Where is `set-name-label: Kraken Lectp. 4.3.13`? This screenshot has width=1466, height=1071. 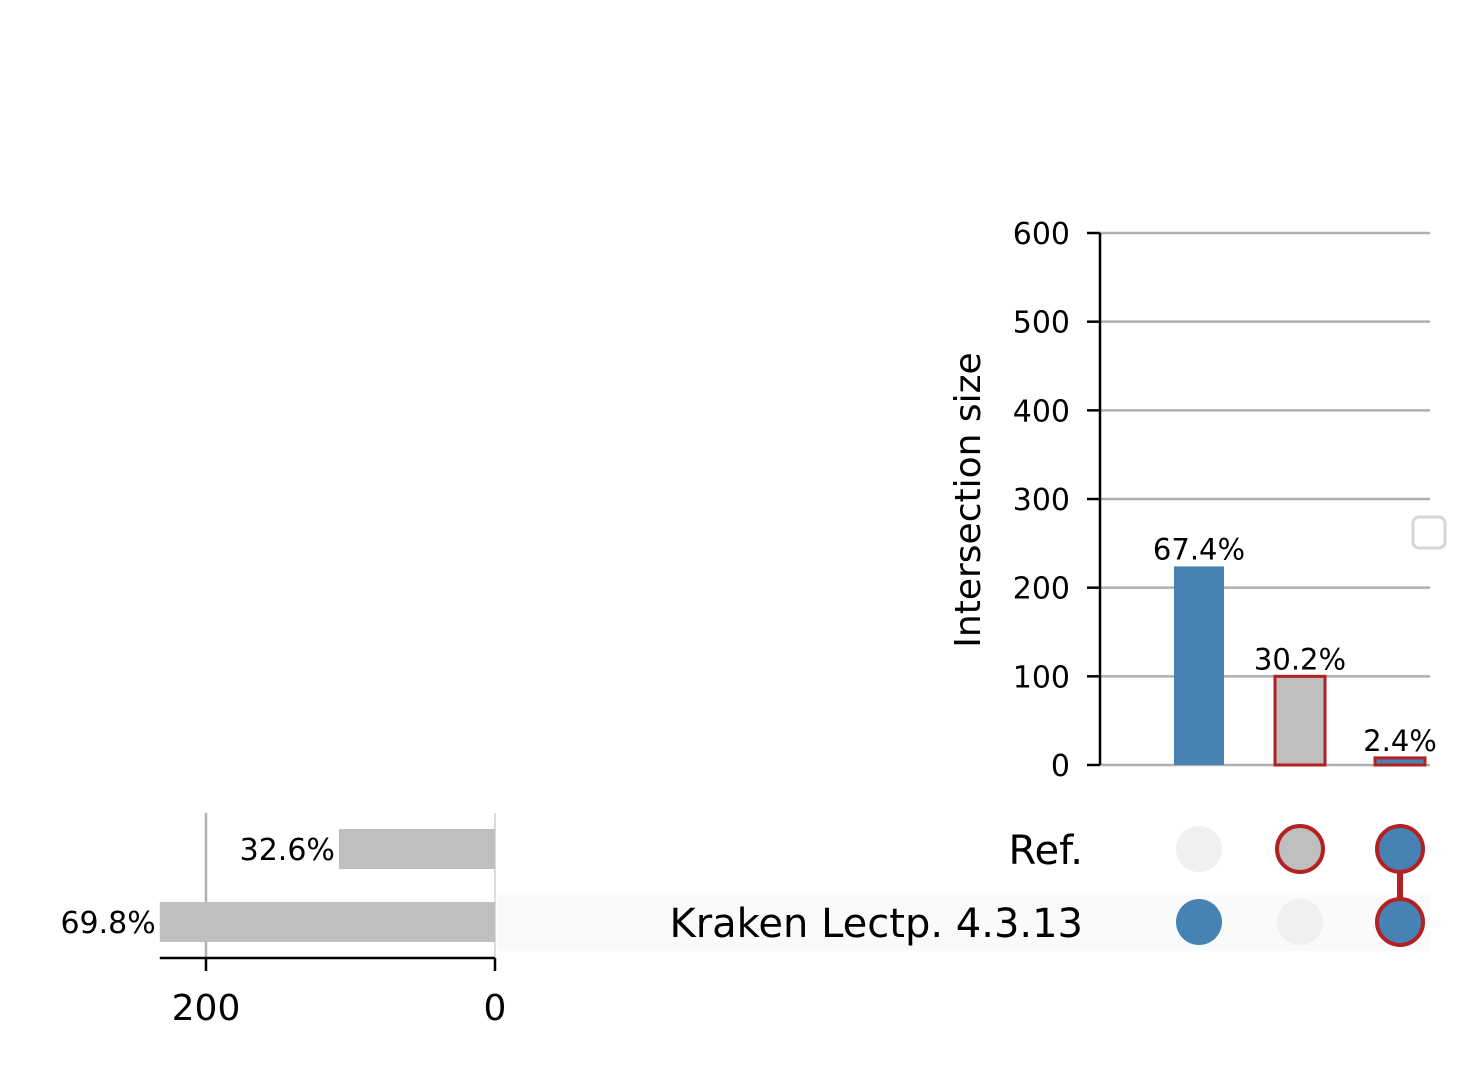
set-name-label: Kraken Lectp. 4.3.13 is located at coordinates (876, 924).